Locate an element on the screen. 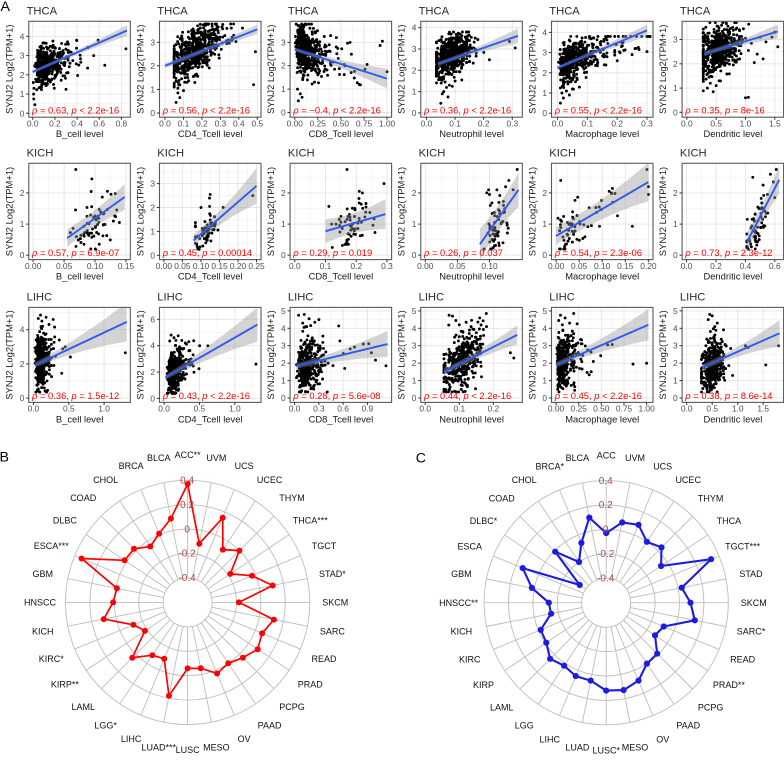 The height and width of the screenshot is (761, 784). svg-text: 1.5 is located at coordinates (775, 124).